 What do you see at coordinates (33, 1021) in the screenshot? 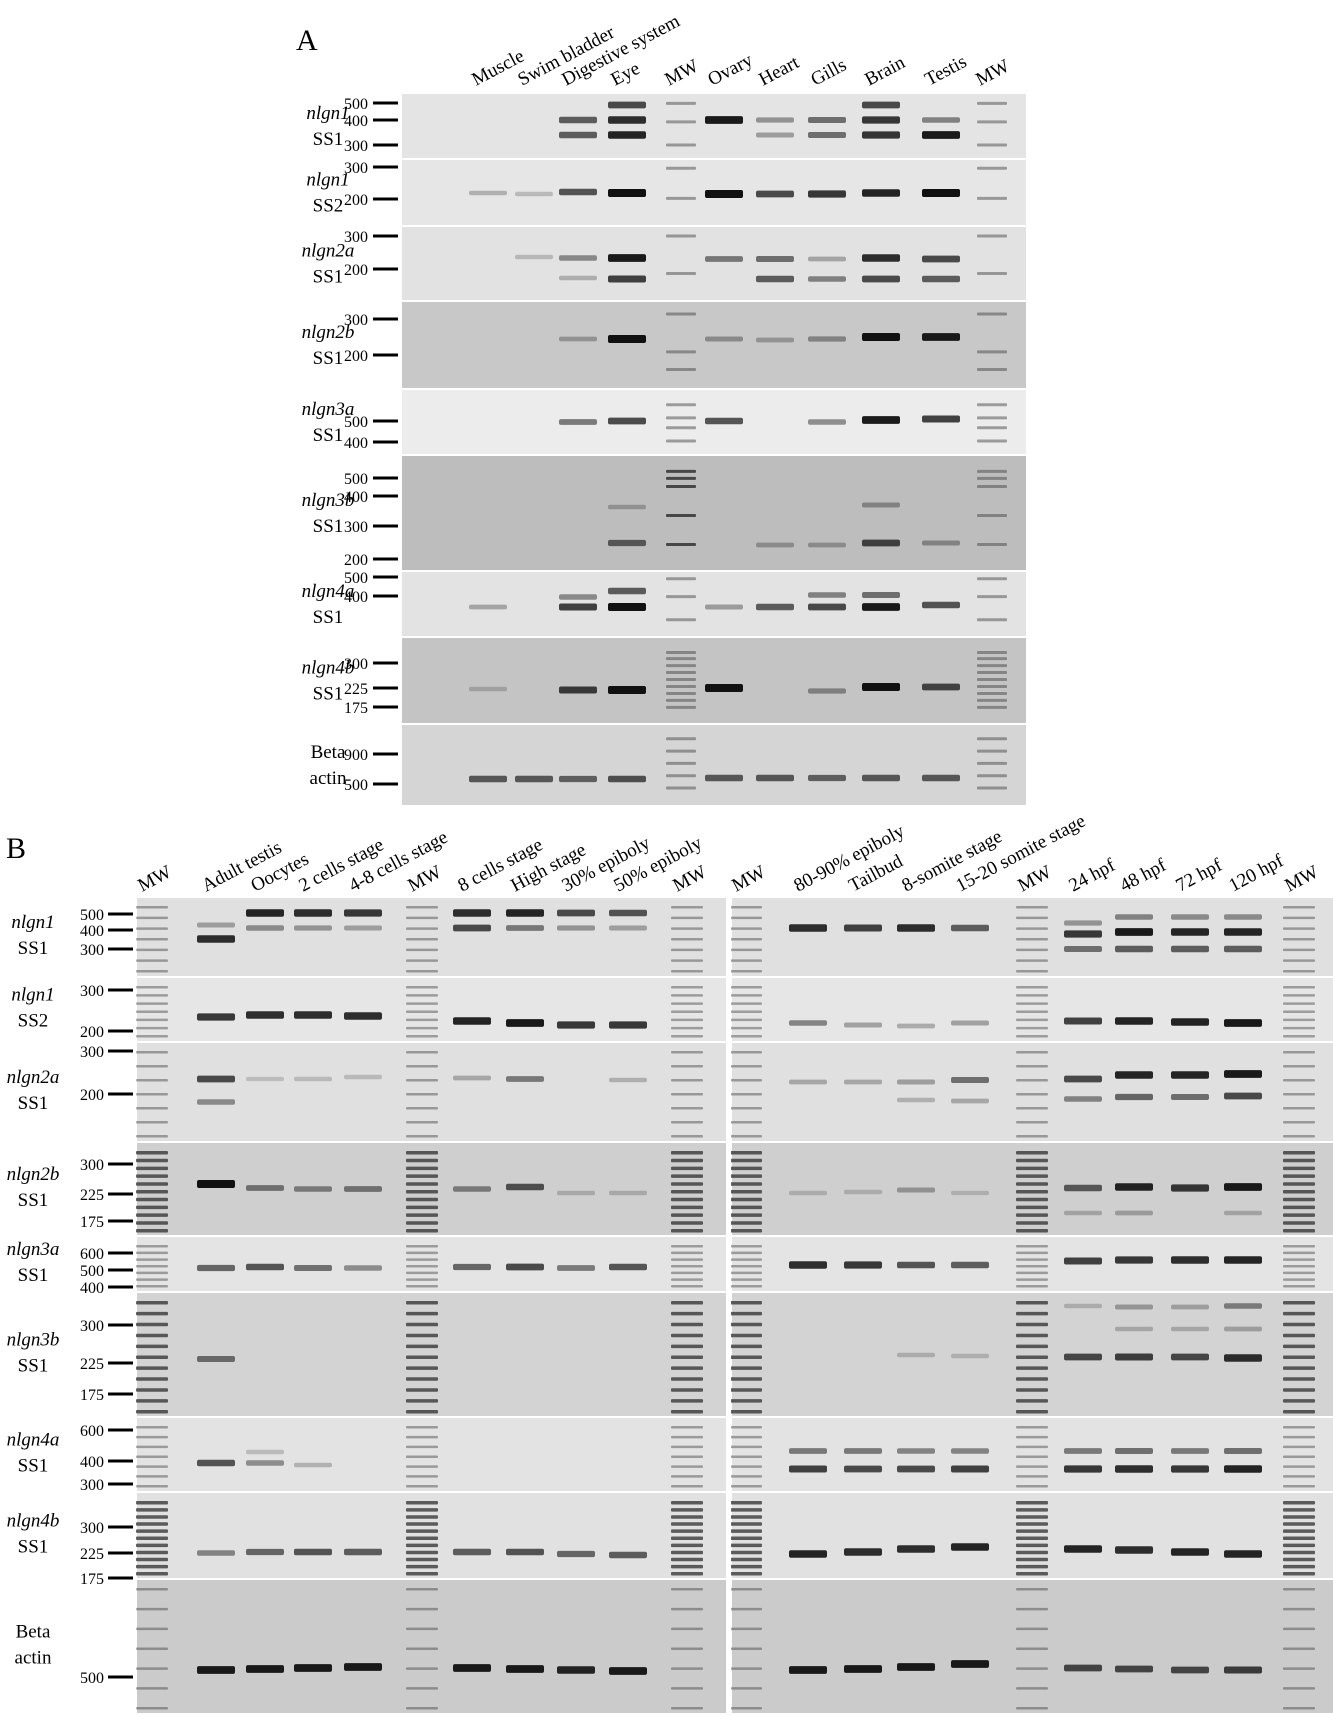
I see `row-variant-label: SS2` at bounding box center [33, 1021].